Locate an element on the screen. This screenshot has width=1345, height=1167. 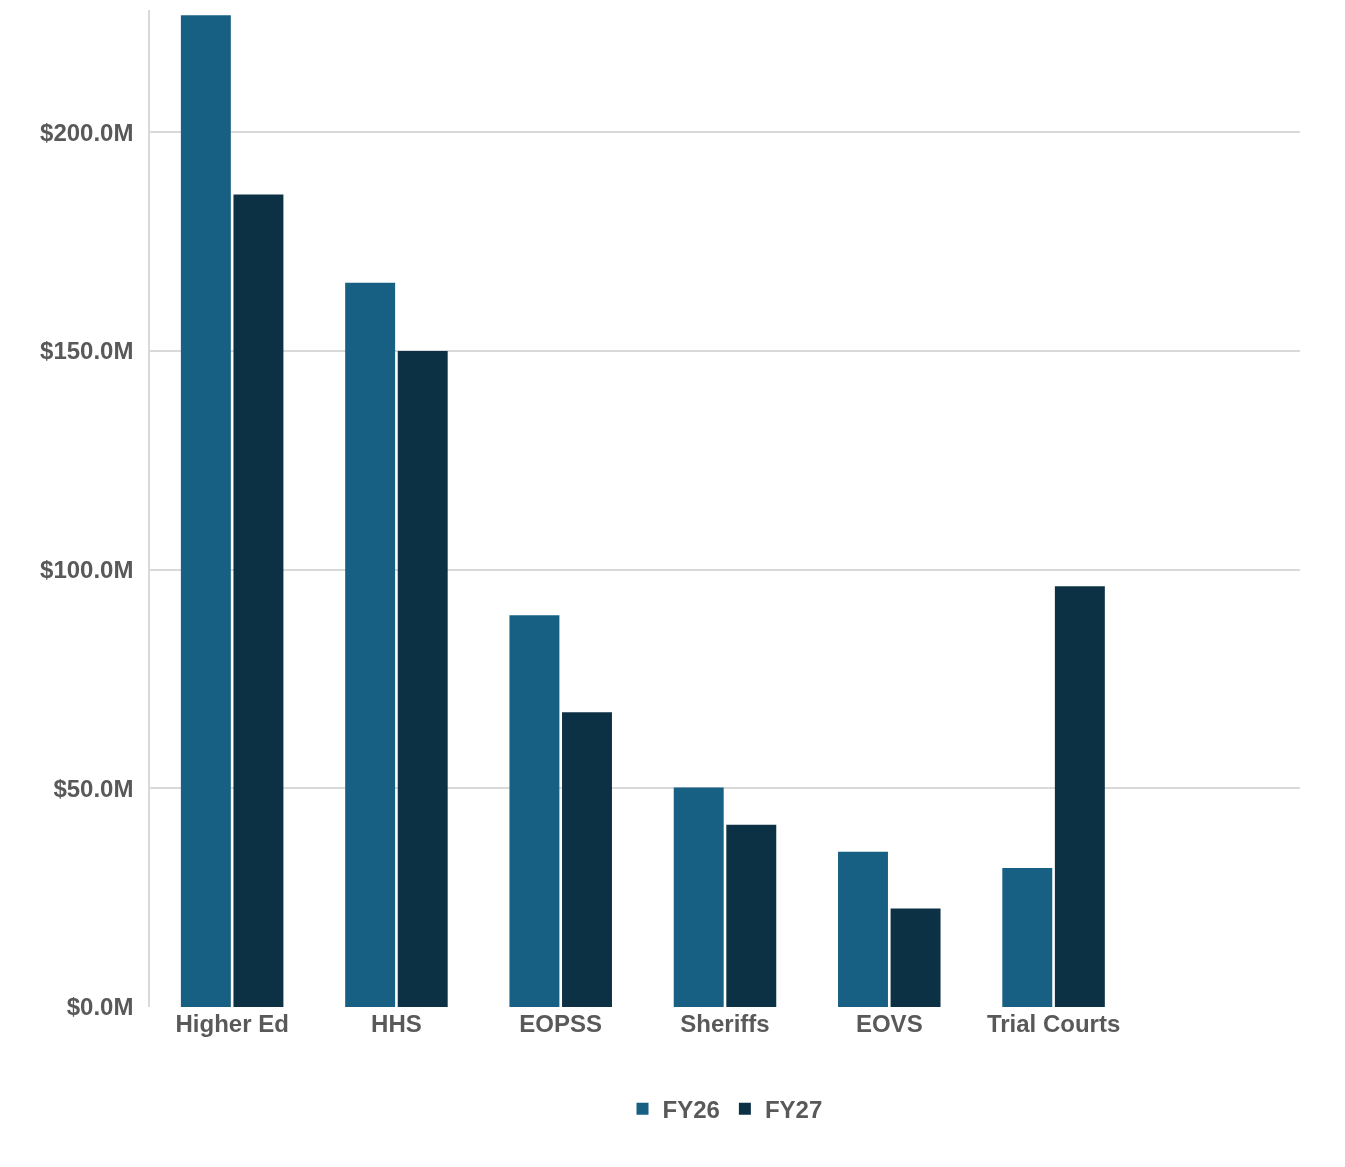
x-tick-label: HHS is located at coordinates (396, 1023).